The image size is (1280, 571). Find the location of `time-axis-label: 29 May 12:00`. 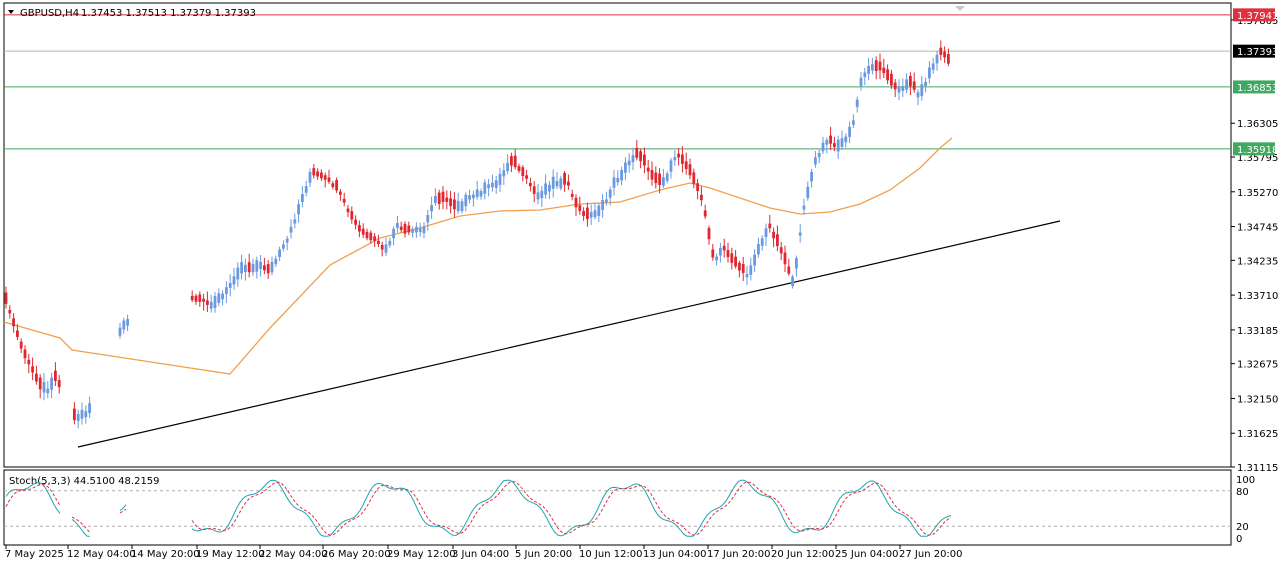

time-axis-label: 29 May 12:00 is located at coordinates (421, 554).